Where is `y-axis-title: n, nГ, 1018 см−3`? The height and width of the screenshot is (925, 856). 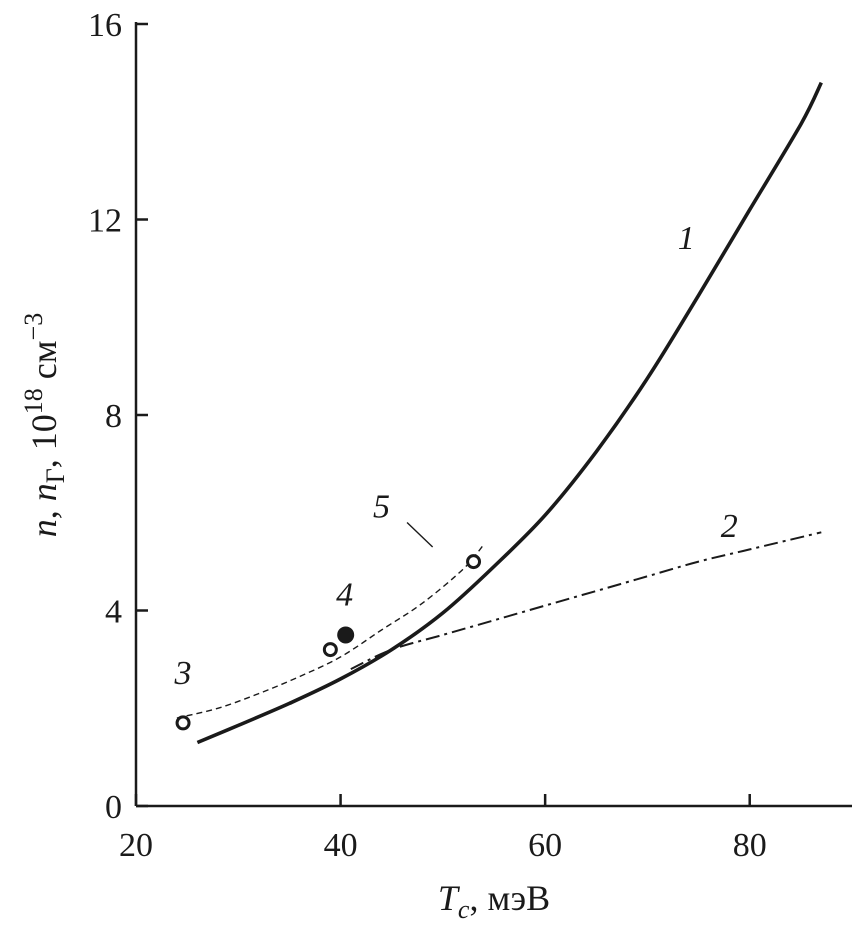
y-axis-title: n, nГ, 1018 см−3 is located at coordinates (44, 425).